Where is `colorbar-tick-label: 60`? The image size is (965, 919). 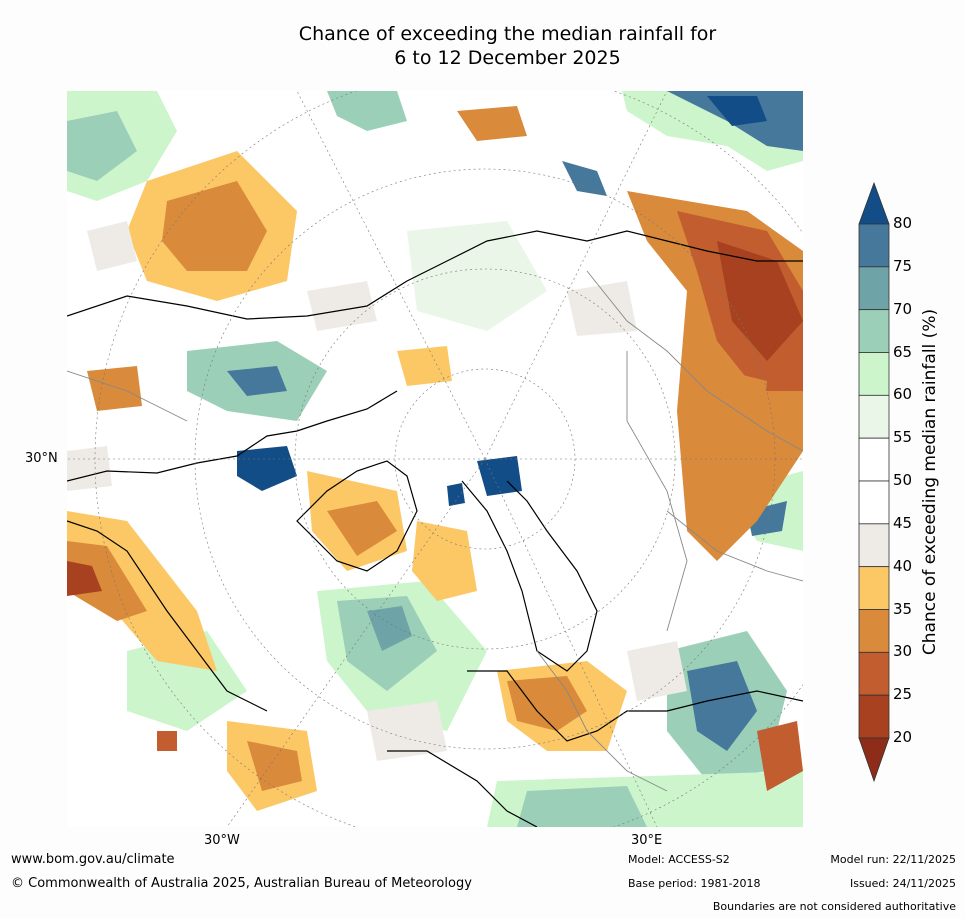
colorbar-tick-label: 60 is located at coordinates (903, 394).